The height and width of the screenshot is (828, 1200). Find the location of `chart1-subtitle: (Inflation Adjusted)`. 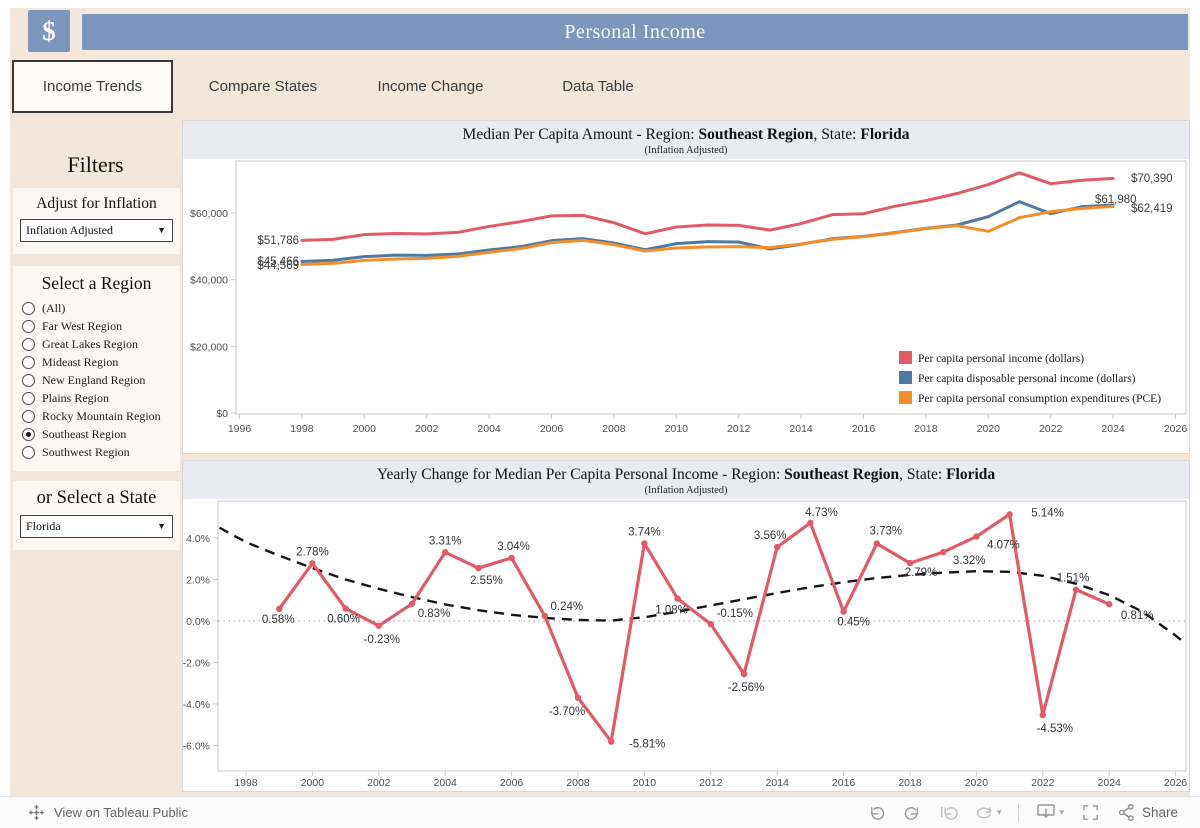

chart1-subtitle: (Inflation Adjusted) is located at coordinates (686, 150).